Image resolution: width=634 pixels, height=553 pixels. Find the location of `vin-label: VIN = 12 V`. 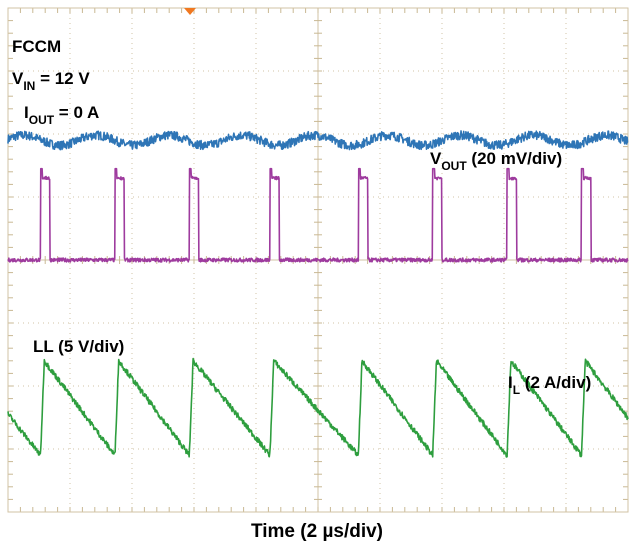

vin-label: VIN = 12 V is located at coordinates (51, 81).